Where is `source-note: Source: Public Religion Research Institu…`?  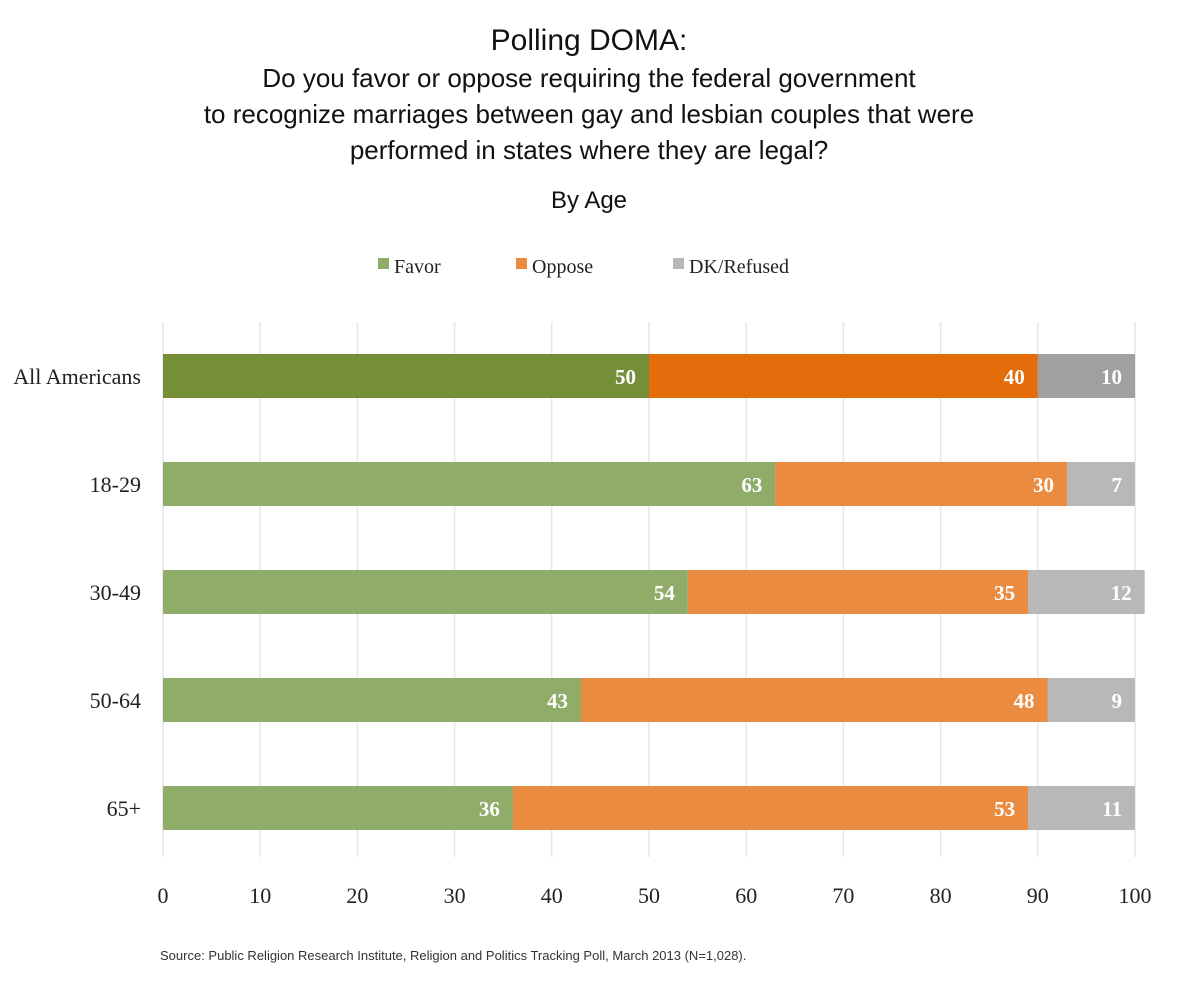
source-note: Source: Public Religion Research Institu… is located at coordinates (453, 955).